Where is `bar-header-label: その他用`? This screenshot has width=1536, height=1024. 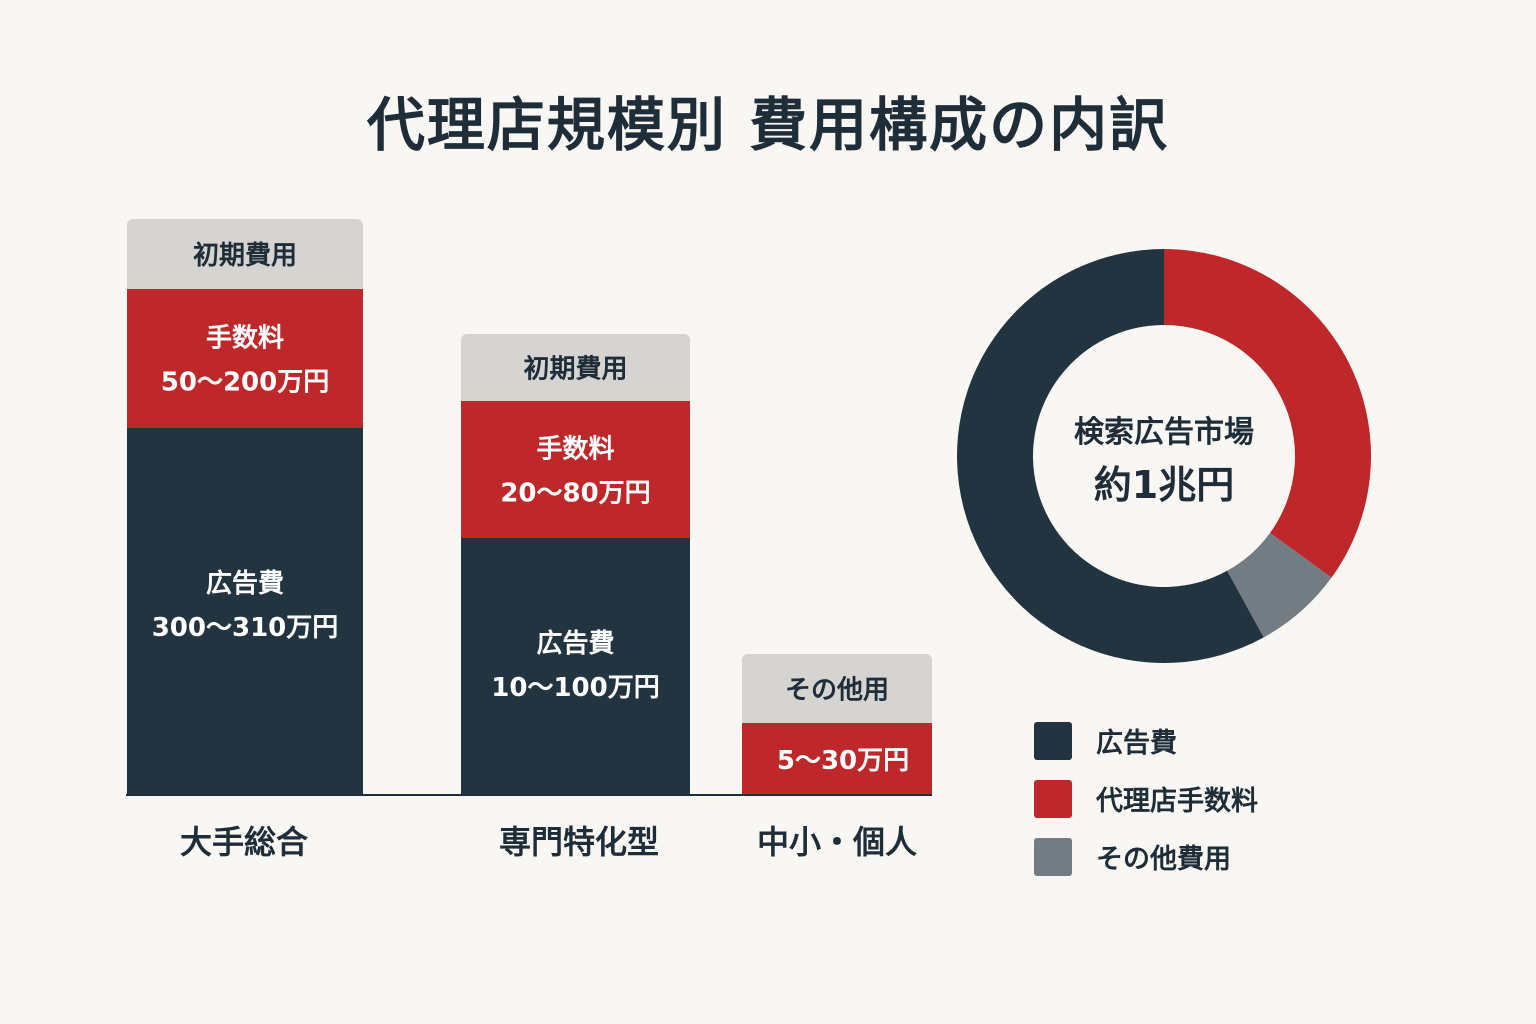 bar-header-label: その他用 is located at coordinates (837, 691).